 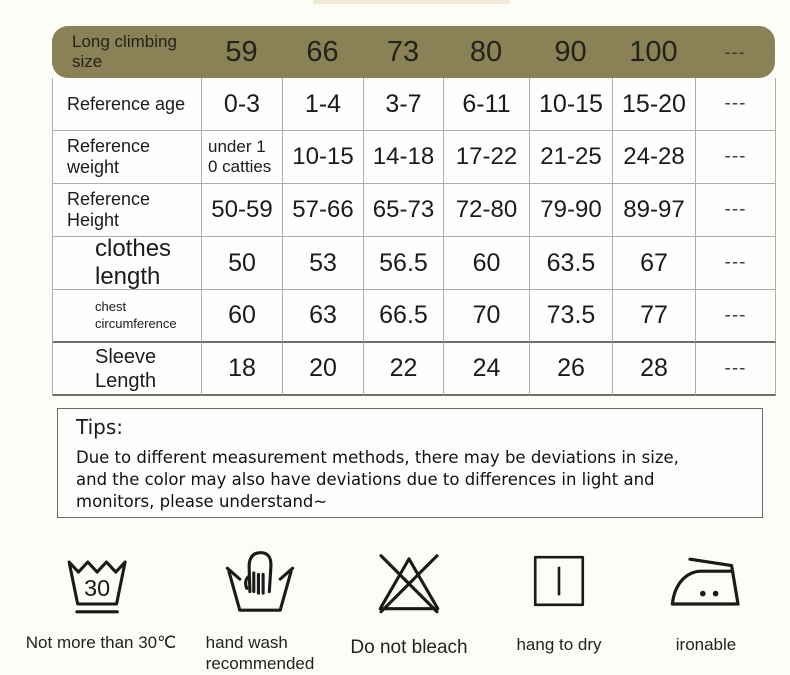 What do you see at coordinates (124, 51) in the screenshot?
I see `header-size-label: Long climbing size` at bounding box center [124, 51].